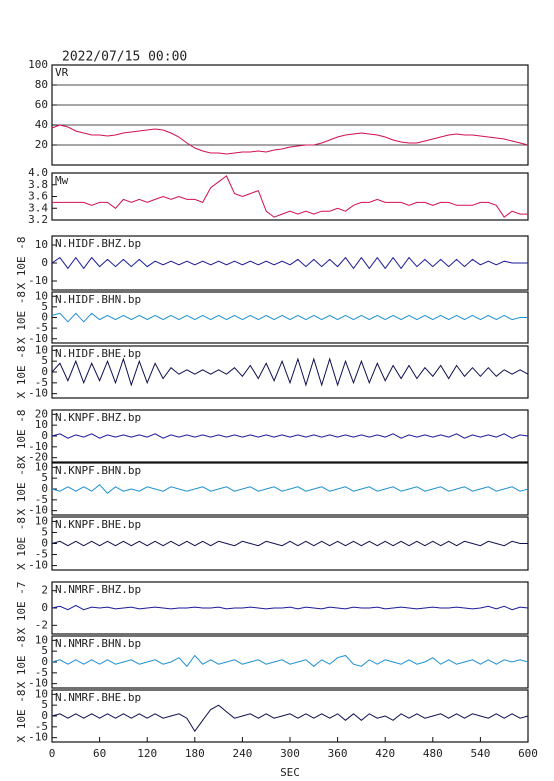 This screenshot has height=781, width=554. What do you see at coordinates (99, 753) in the screenshot?
I see `x-tick-label: 60` at bounding box center [99, 753].